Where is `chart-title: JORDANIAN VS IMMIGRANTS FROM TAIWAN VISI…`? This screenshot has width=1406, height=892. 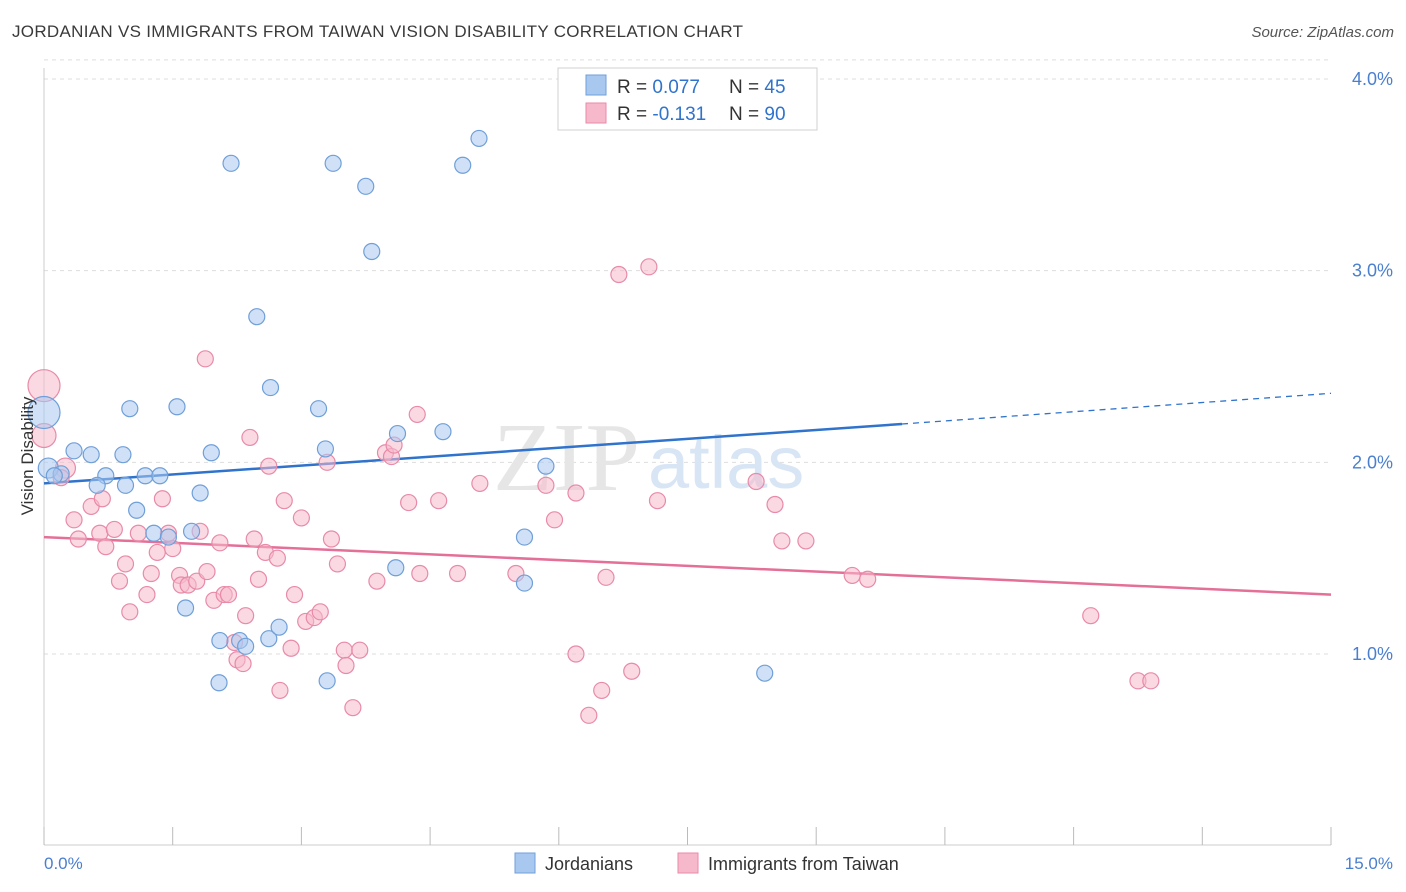 chart-title: JORDANIAN VS IMMIGRANTS FROM TAIWAN VISI… is located at coordinates (378, 31).